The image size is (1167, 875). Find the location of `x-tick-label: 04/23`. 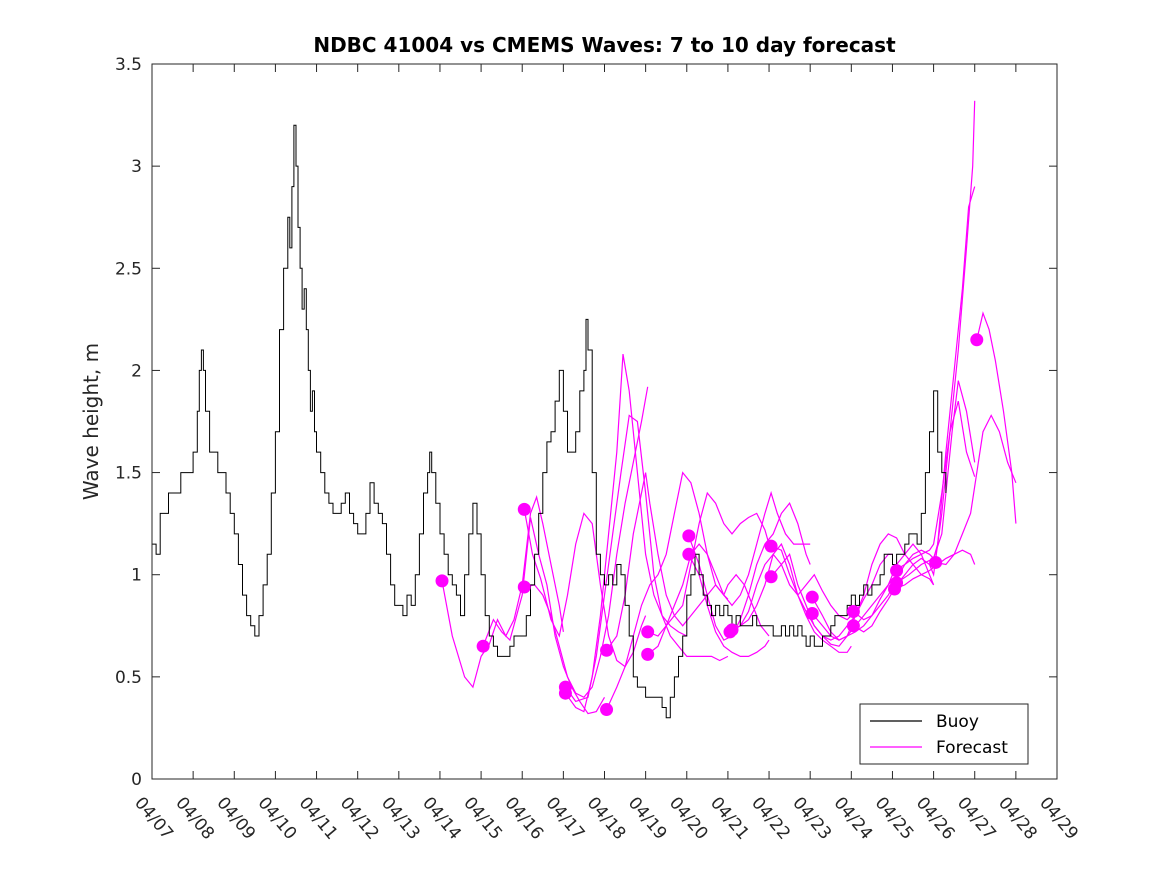

x-tick-label: 04/23 is located at coordinates (811, 818).